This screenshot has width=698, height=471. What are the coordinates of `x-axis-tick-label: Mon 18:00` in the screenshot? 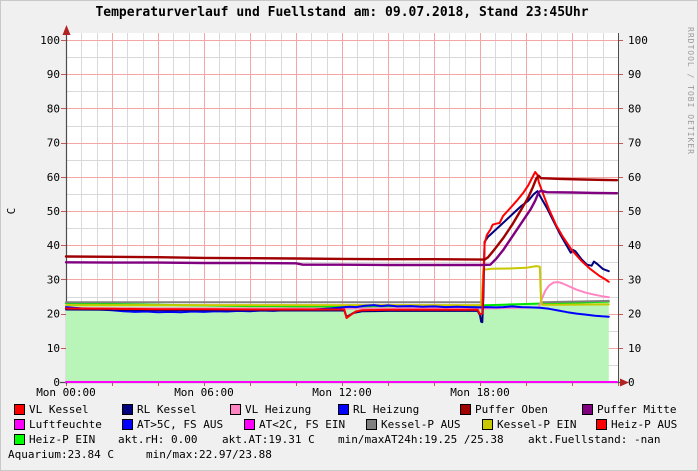 It's located at (480, 392).